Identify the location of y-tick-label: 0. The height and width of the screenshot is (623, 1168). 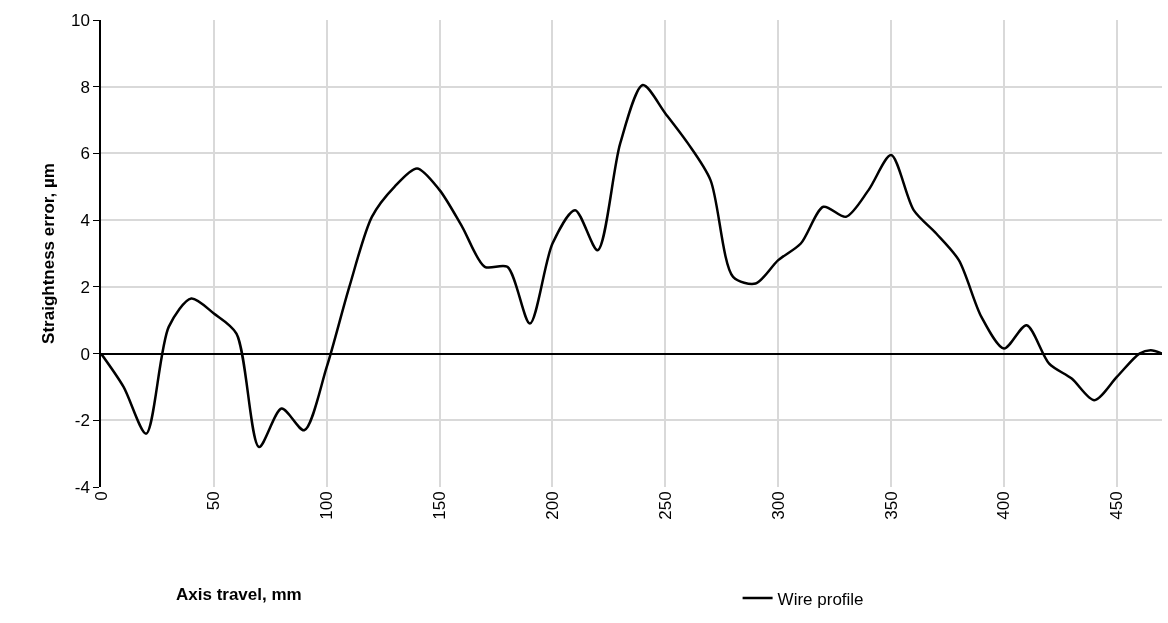
(85, 354).